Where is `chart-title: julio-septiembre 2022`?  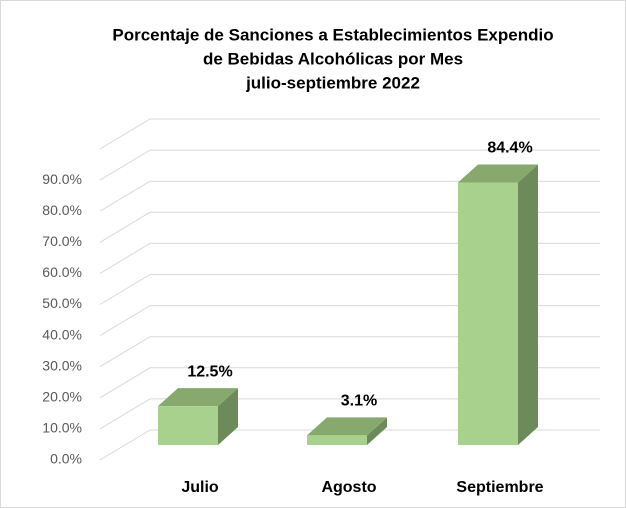
chart-title: julio-septiembre 2022 is located at coordinates (332, 82).